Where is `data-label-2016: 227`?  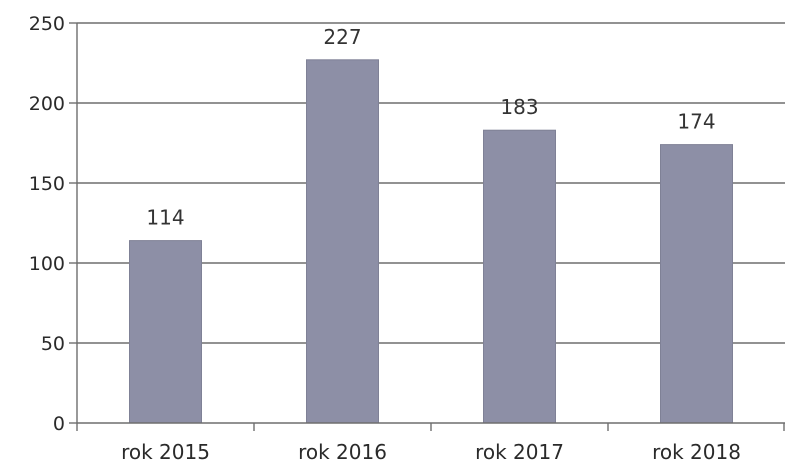
data-label-2016: 227 is located at coordinates (342, 37).